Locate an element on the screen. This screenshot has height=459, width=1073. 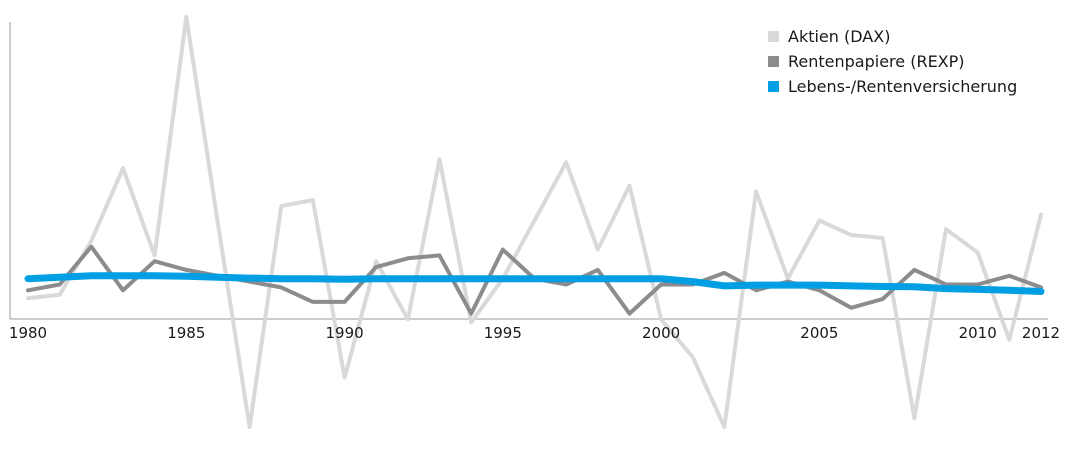
x-tick-label: 2005 is located at coordinates (819, 333).